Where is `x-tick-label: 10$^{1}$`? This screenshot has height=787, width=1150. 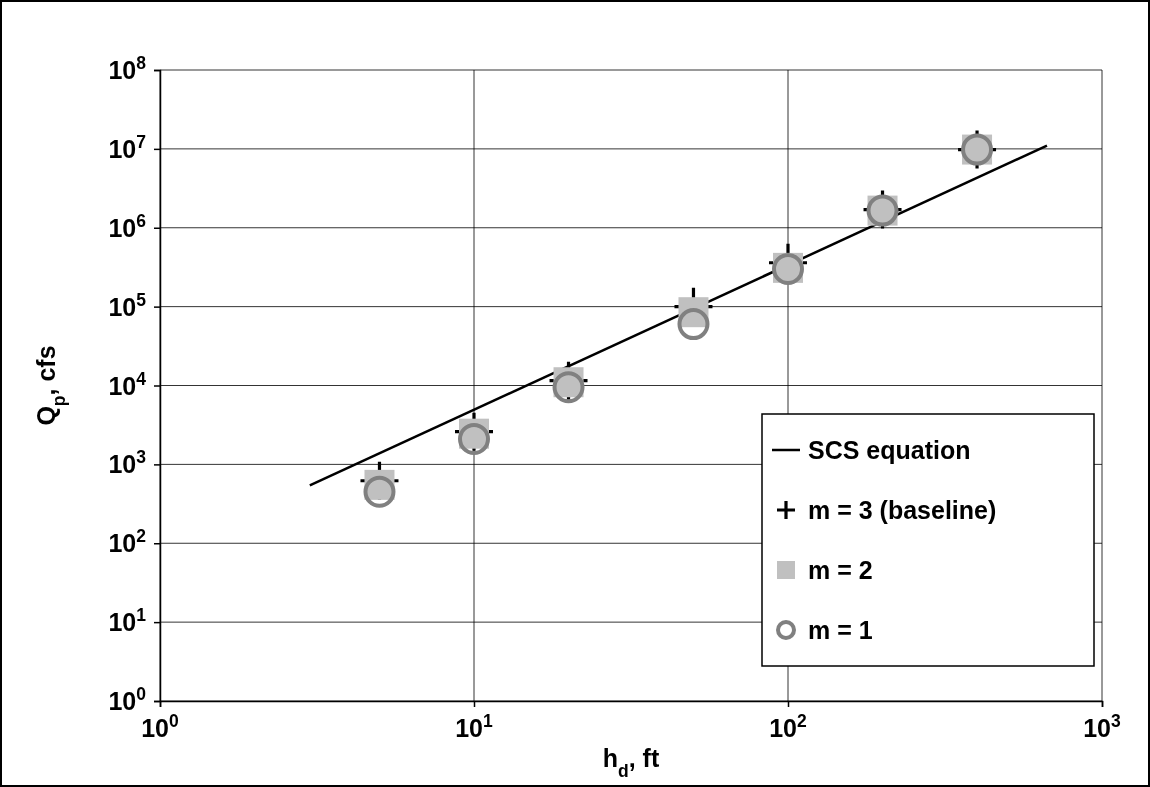
x-tick-label: 10$^{1}$ is located at coordinates (474, 726).